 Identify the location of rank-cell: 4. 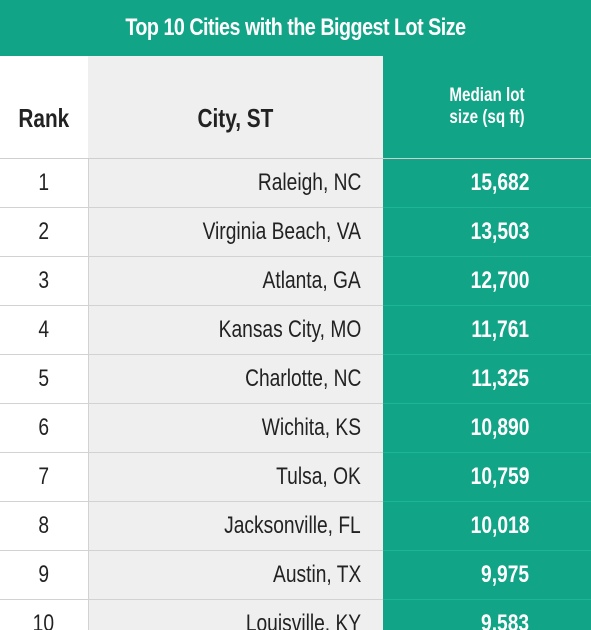
(44, 330).